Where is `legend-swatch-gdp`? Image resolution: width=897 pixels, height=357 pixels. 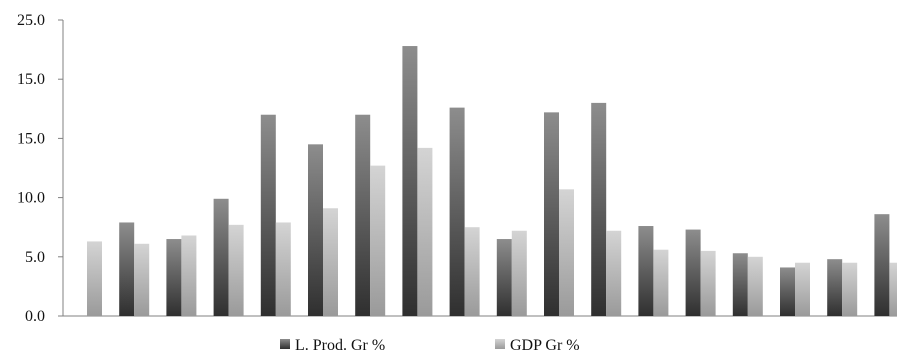 legend-swatch-gdp is located at coordinates (500, 344).